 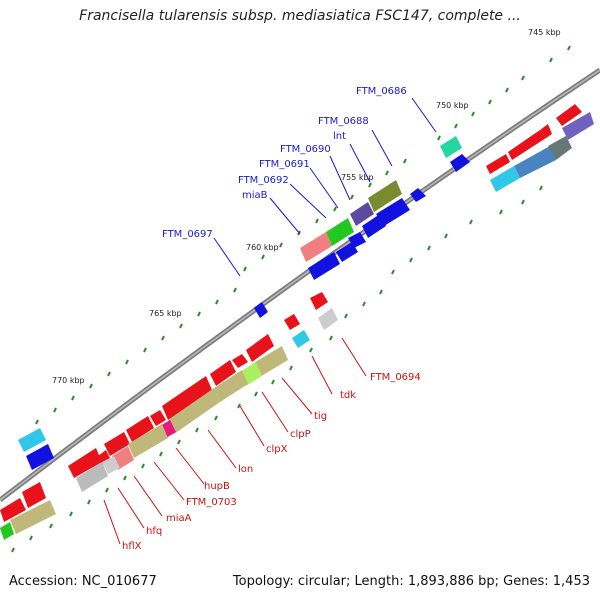 I want to click on gene-label-FTM_0692: FTM_0692, so click(x=263, y=180).